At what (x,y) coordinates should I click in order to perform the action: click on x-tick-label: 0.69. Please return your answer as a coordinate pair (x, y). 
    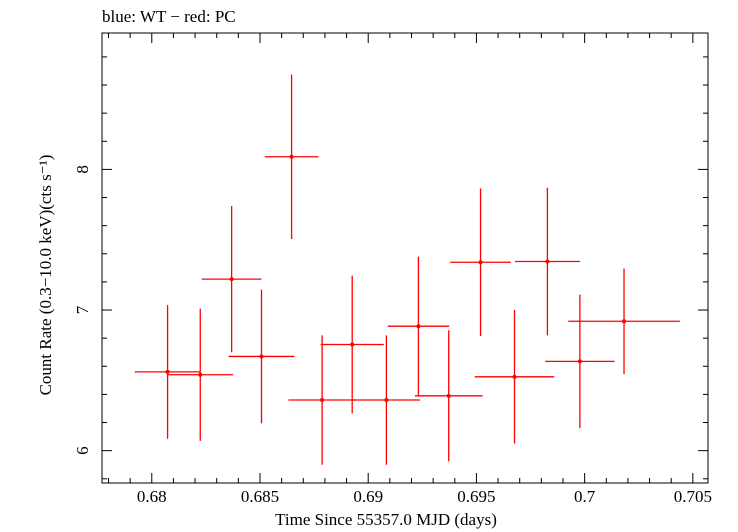
    Looking at the image, I should click on (368, 496).